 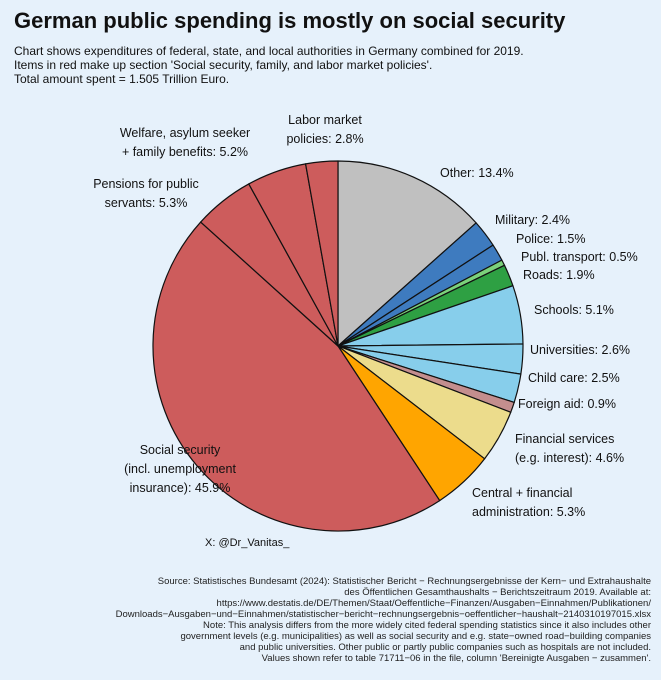 What do you see at coordinates (579, 257) in the screenshot?
I see `slice-label-publ-transport: Publ. transport: 0.5%` at bounding box center [579, 257].